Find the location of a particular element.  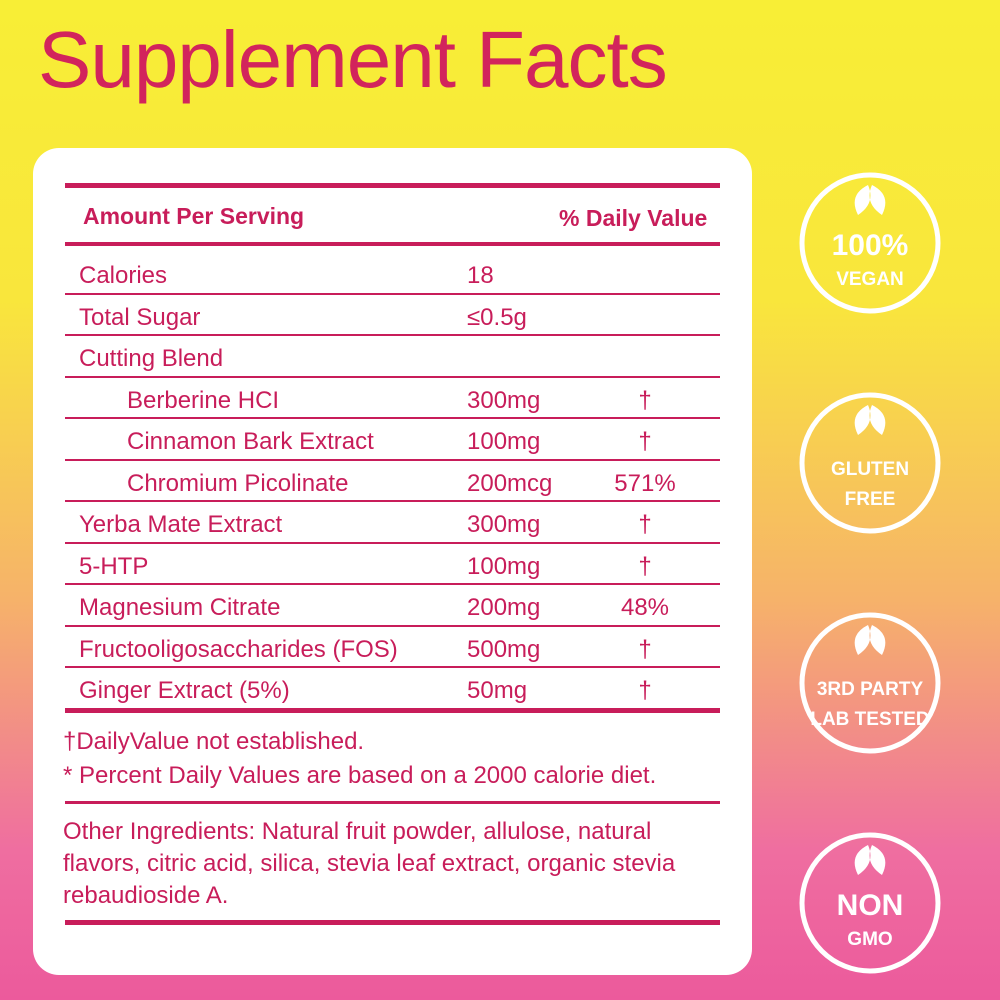

row-amount: 200mcg is located at coordinates (510, 483).